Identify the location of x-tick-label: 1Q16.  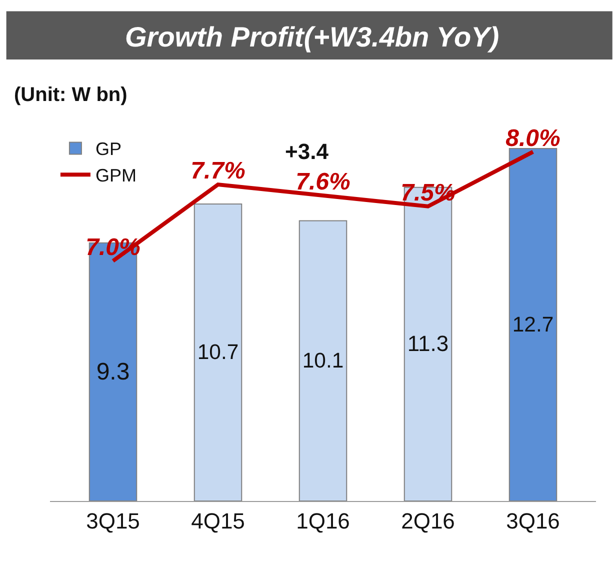
(323, 521).